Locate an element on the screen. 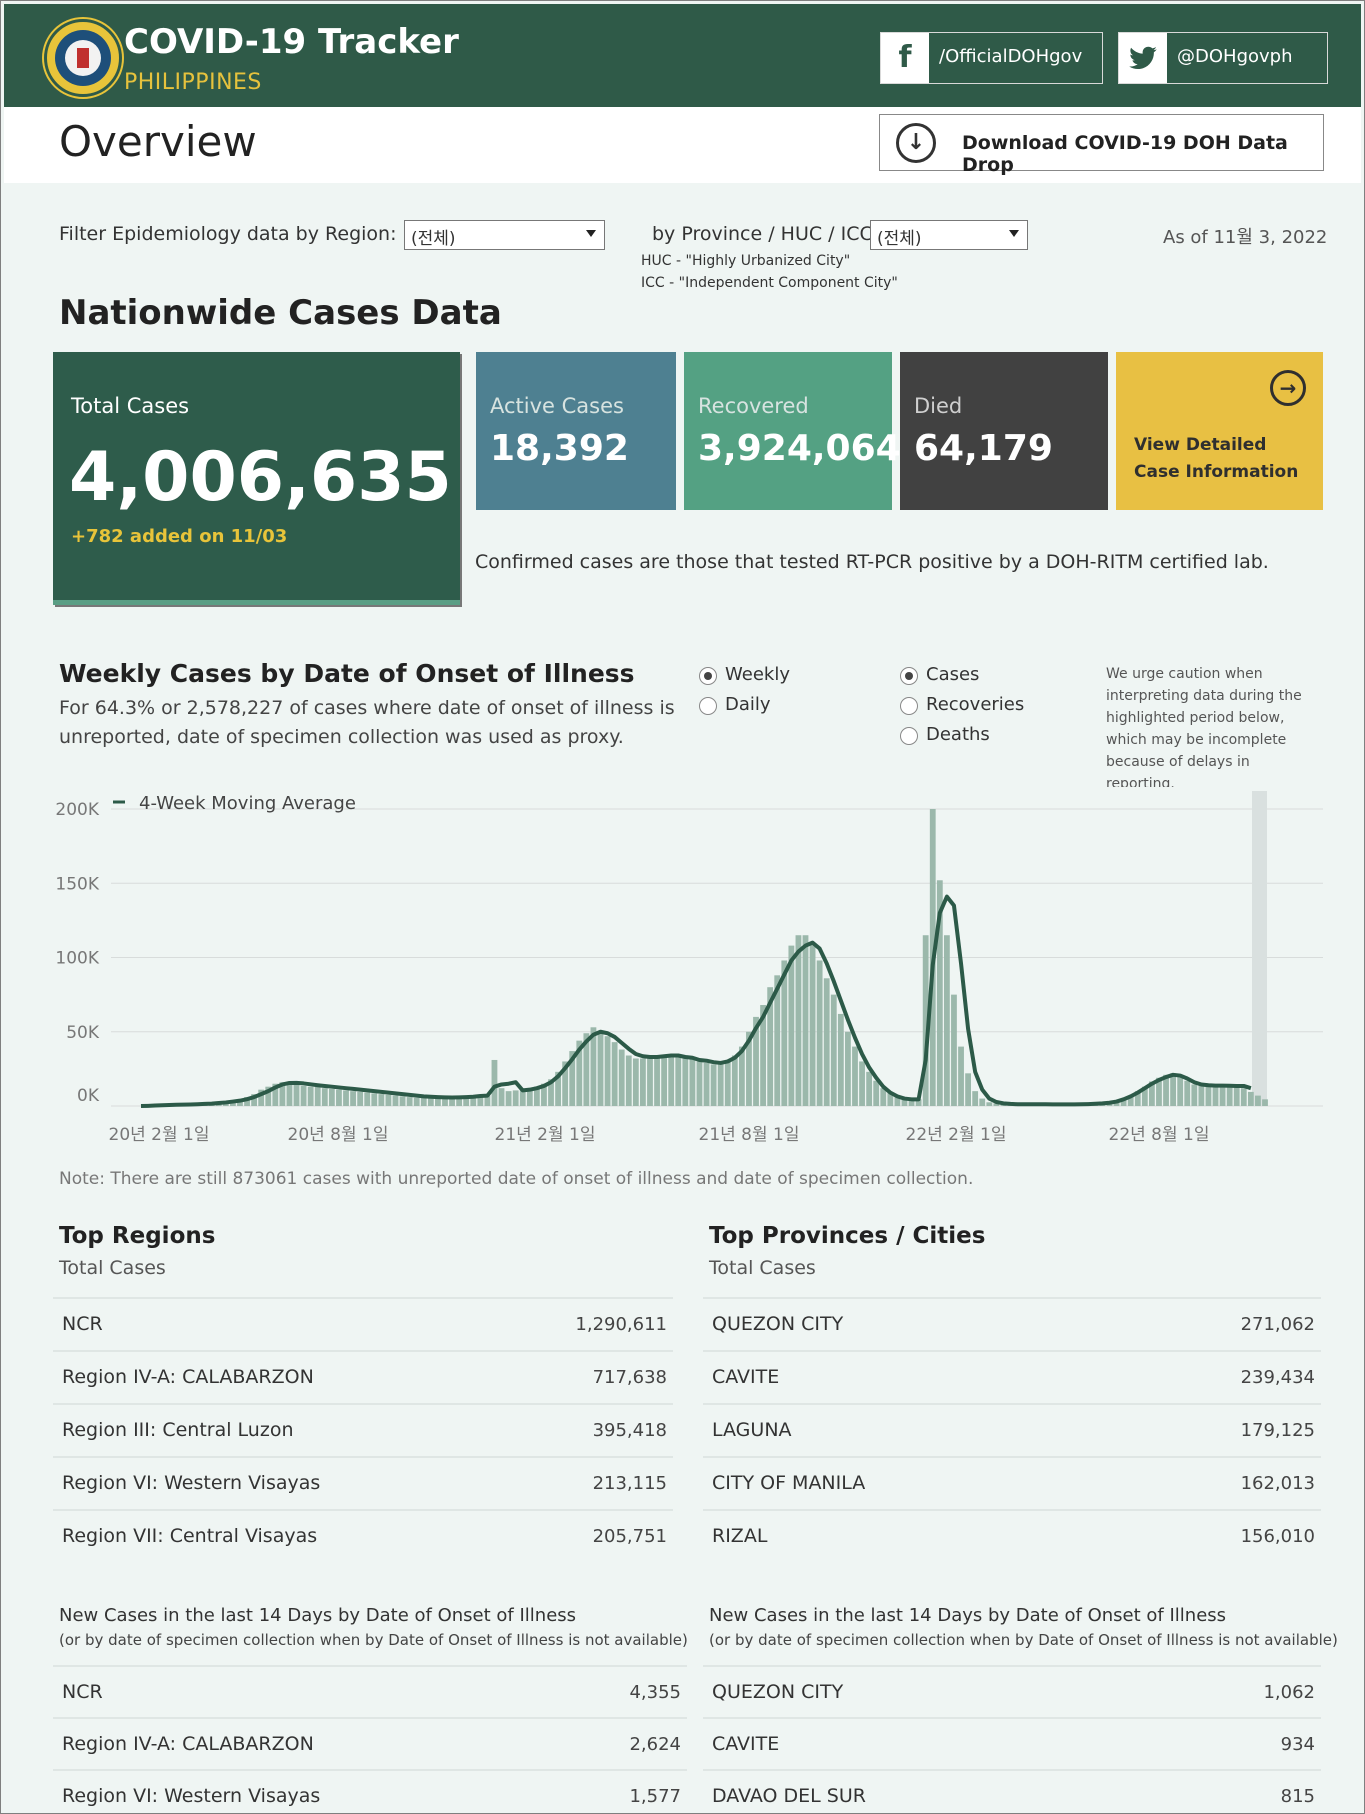 The image size is (1365, 1814). region-filter-select: (전체) is located at coordinates (504, 235).